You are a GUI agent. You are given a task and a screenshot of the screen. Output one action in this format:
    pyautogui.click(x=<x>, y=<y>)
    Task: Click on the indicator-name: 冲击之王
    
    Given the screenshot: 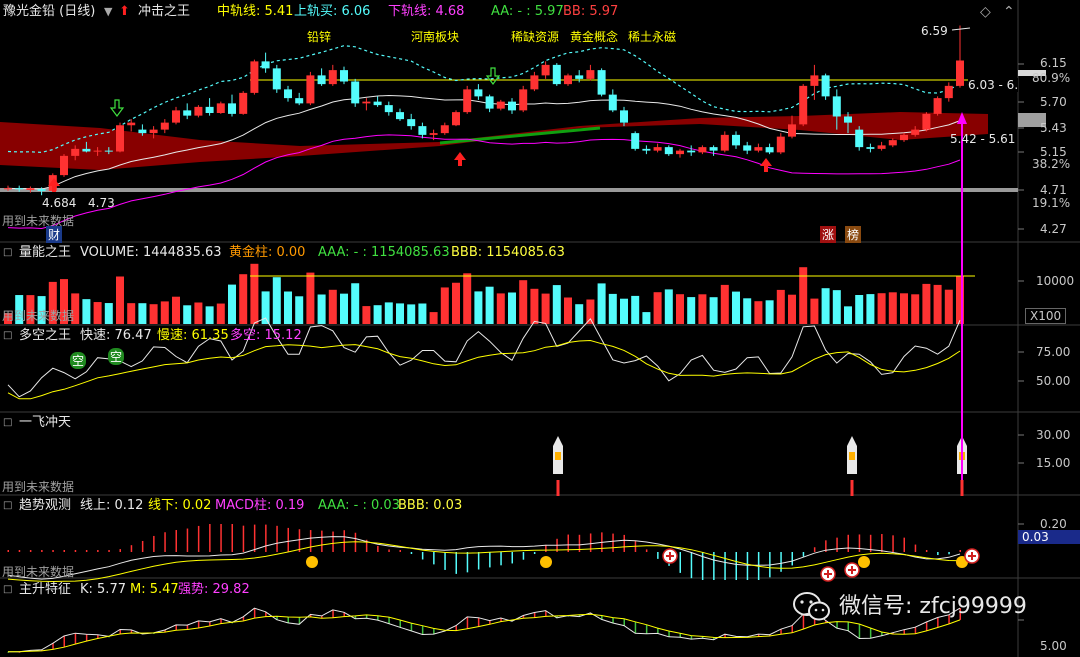 What is the action you would take?
    pyautogui.click(x=164, y=11)
    